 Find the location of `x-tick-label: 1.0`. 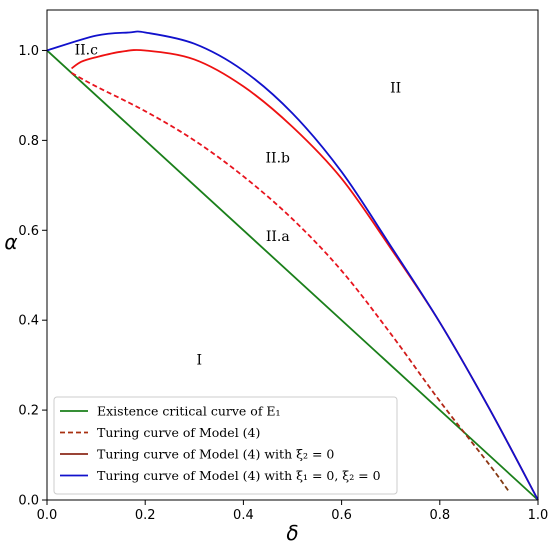

x-tick-label: 1.0 is located at coordinates (538, 515).